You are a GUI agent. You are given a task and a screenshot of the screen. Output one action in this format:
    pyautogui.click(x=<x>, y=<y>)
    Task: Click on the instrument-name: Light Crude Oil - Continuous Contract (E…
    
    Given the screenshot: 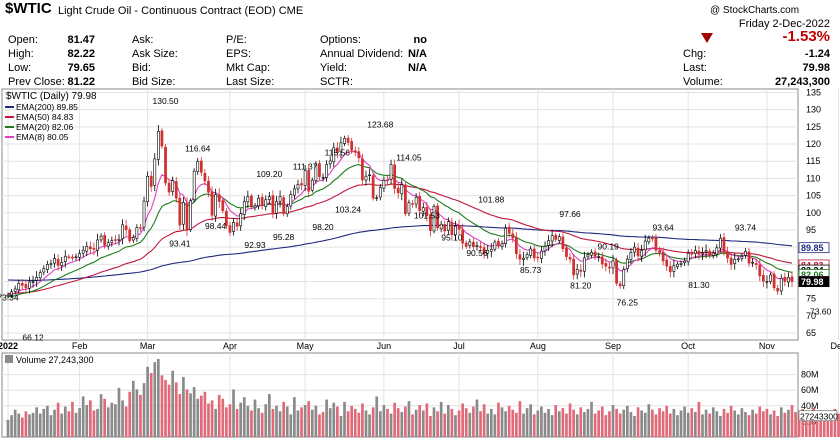 What is the action you would take?
    pyautogui.click(x=181, y=11)
    